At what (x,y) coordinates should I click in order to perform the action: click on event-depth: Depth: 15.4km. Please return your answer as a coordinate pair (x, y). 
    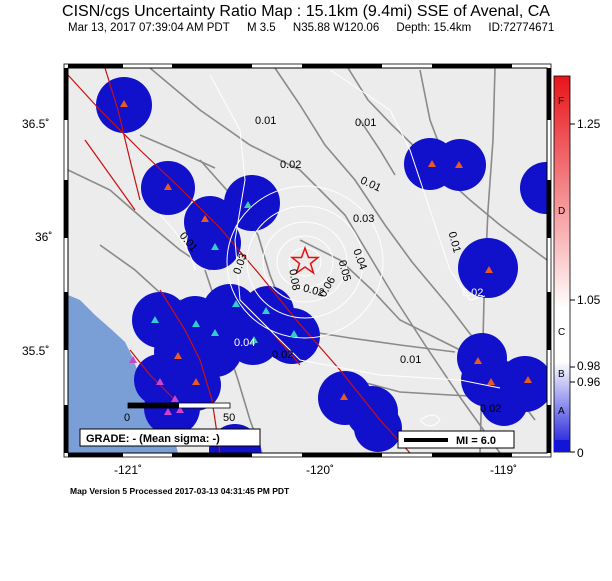
    Looking at the image, I should click on (434, 28).